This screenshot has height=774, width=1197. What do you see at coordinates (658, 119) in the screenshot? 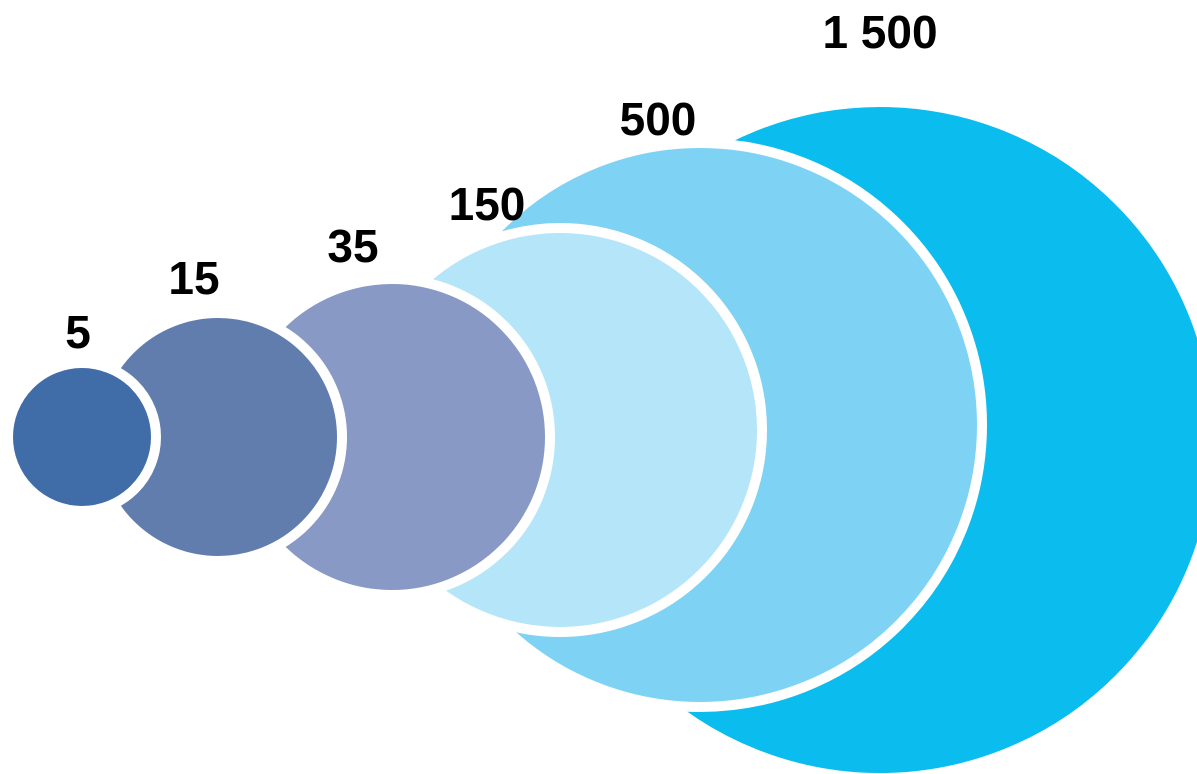
I see `label-500: 500` at bounding box center [658, 119].